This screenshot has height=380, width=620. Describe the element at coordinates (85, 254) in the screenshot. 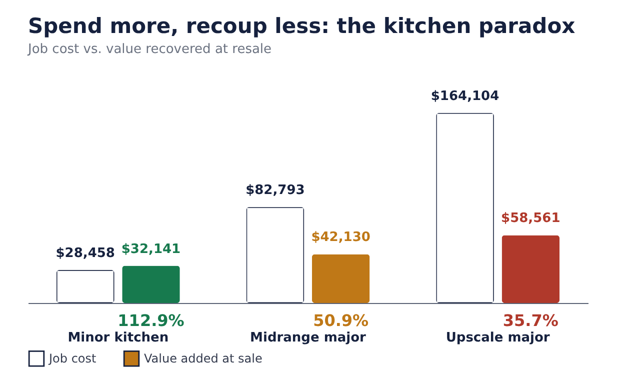

I see `data-label: $28,458` at that location.